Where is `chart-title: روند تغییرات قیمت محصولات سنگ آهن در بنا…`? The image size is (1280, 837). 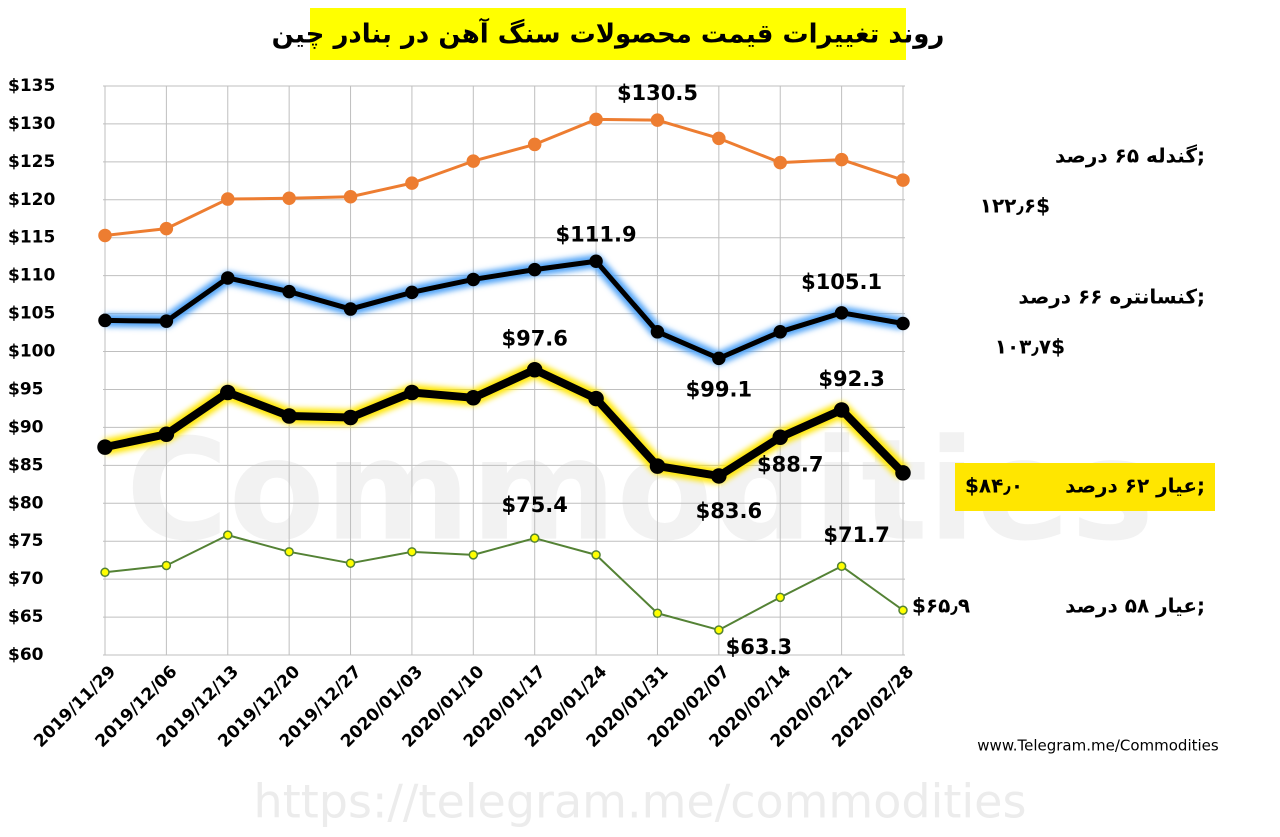 chart-title: روند تغییرات قیمت محصولات سنگ آهن در بنا… is located at coordinates (608, 34).